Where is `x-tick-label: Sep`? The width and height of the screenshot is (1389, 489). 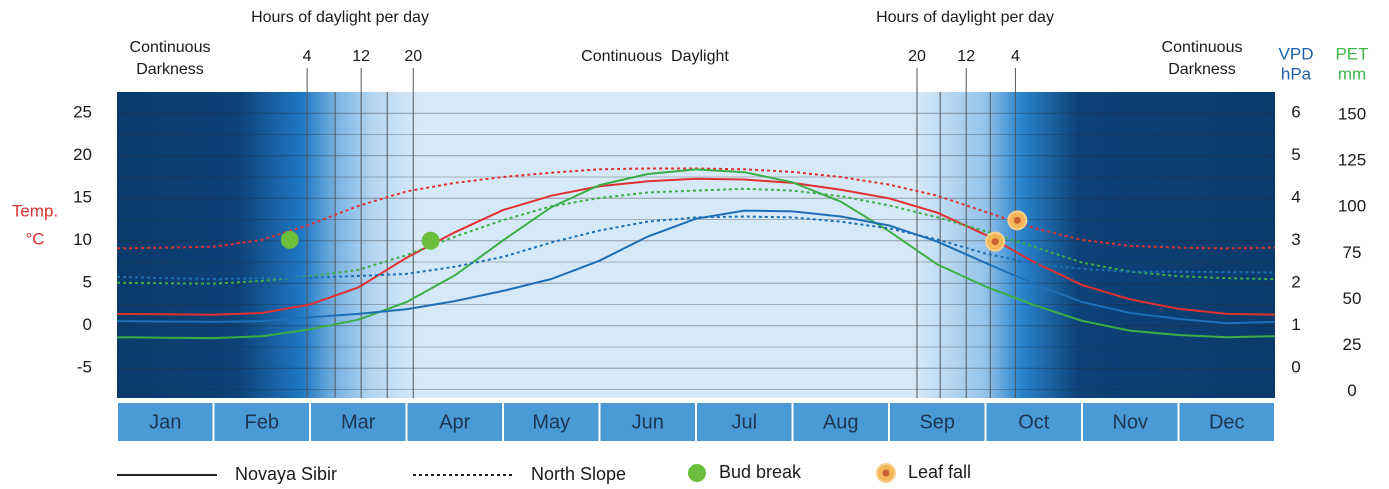 x-tick-label: Sep is located at coordinates (937, 422).